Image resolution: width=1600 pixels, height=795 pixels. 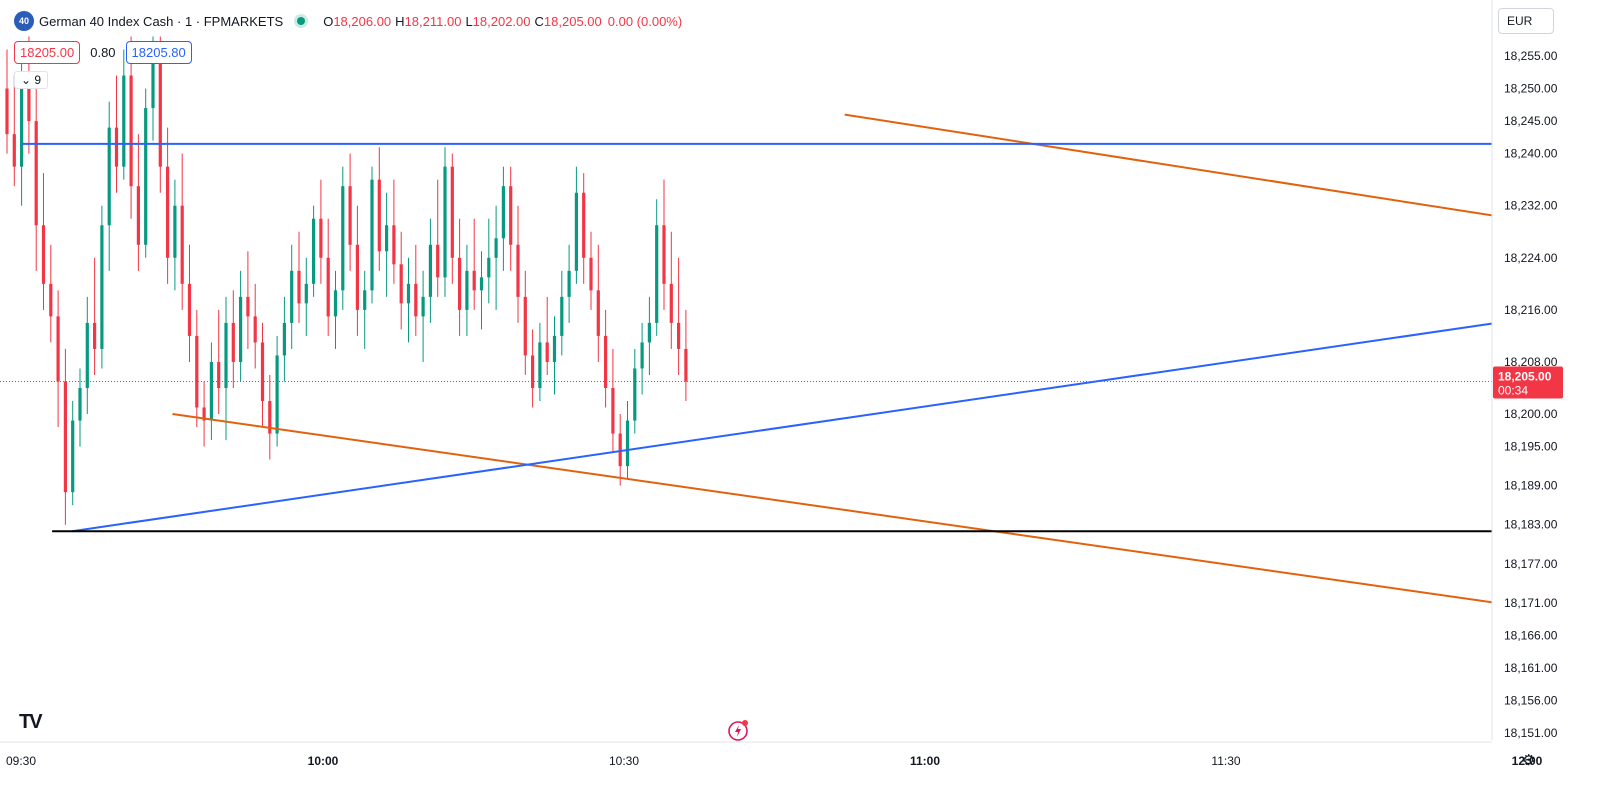 I want to click on sell-button: 18205.00, so click(x=47, y=52).